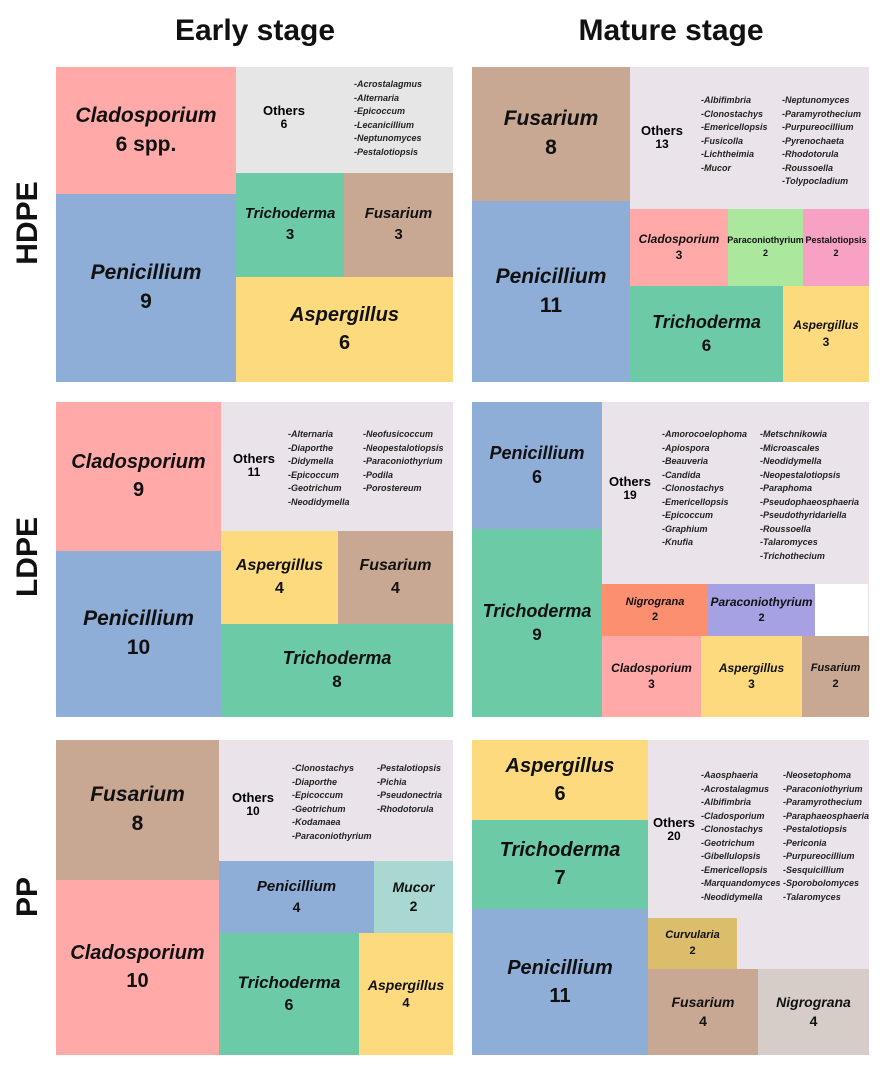 Image resolution: width=883 pixels, height=1066 pixels. What do you see at coordinates (761, 610) in the screenshot?
I see `tile-paraconiothyrium: Paraconiothyrium 2` at bounding box center [761, 610].